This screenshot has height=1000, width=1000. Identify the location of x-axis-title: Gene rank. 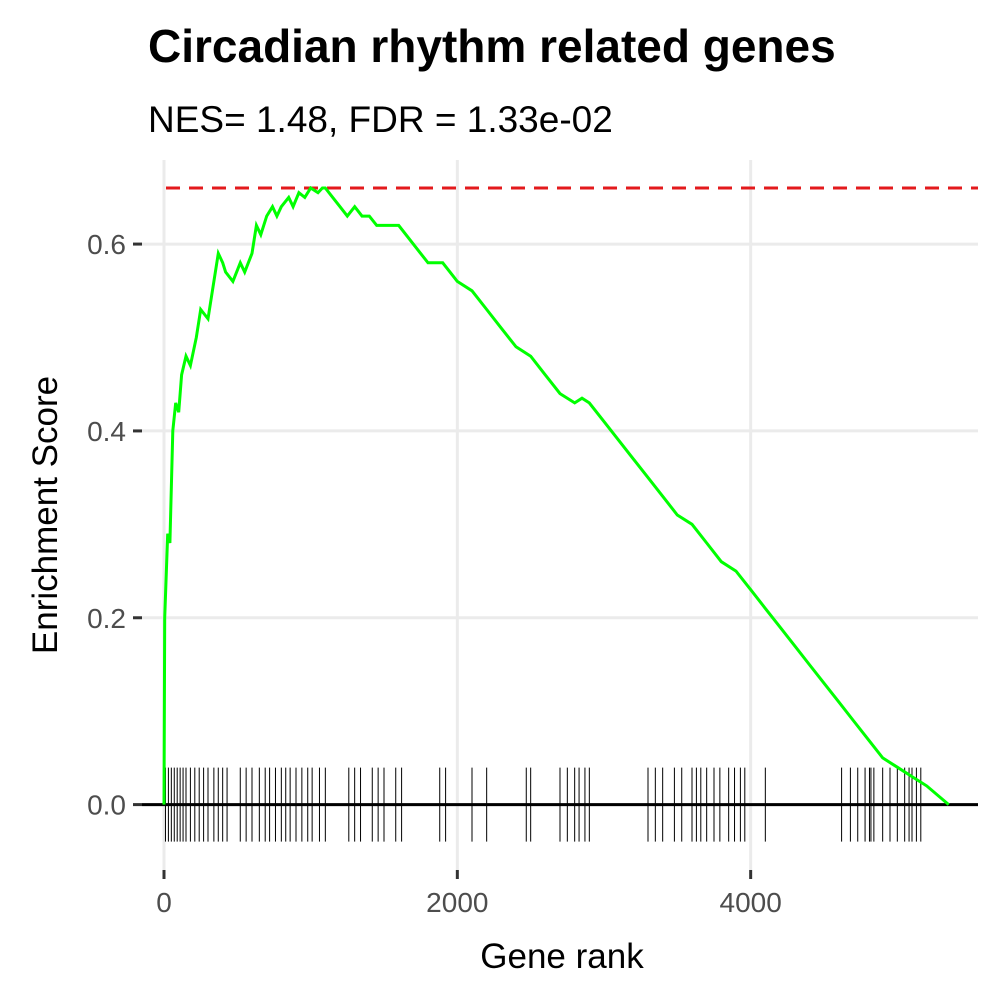
(562, 956).